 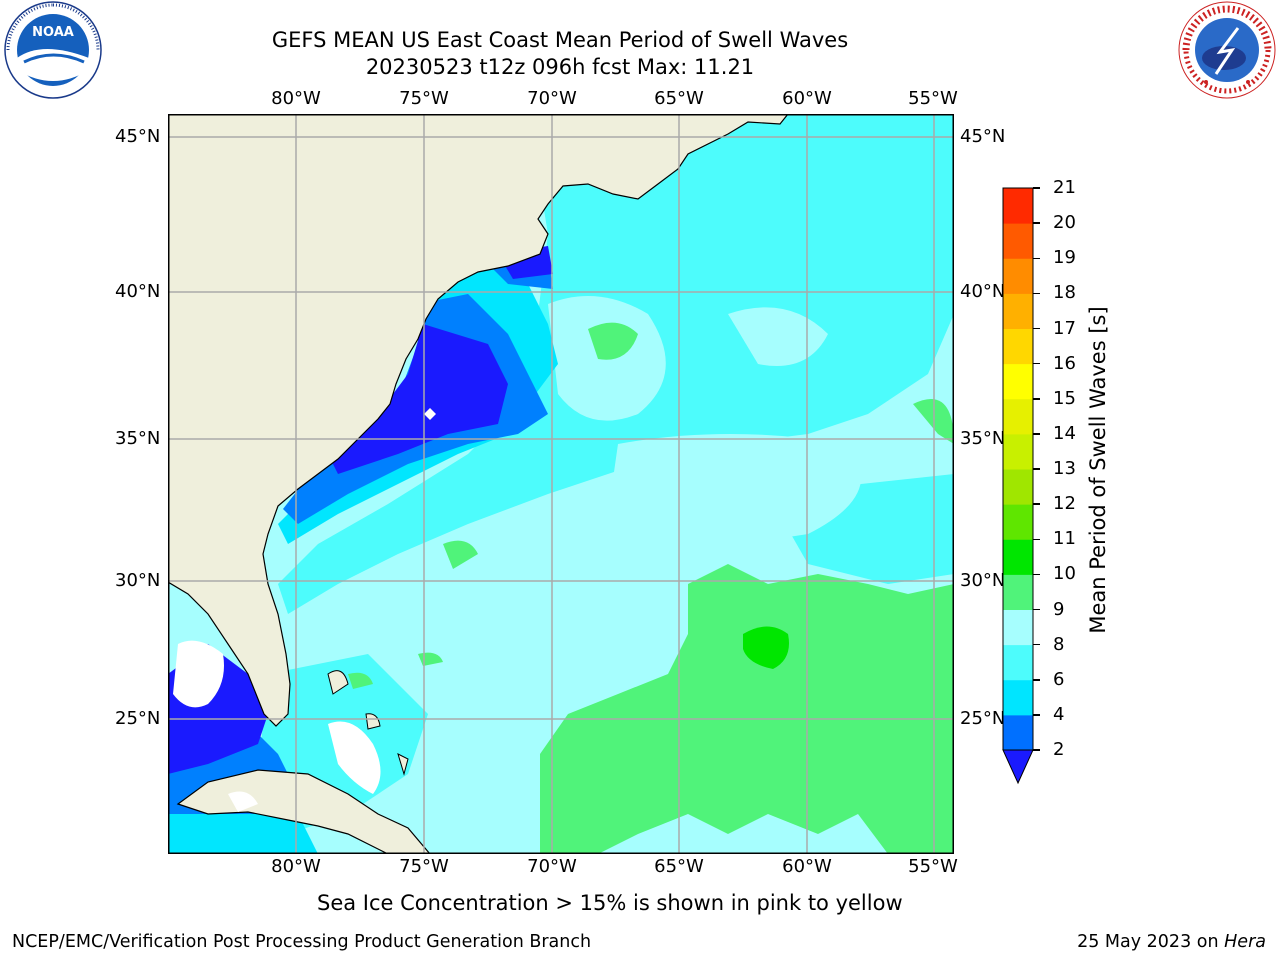 I want to click on lon-label-bottom: 70°W, so click(x=552, y=866).